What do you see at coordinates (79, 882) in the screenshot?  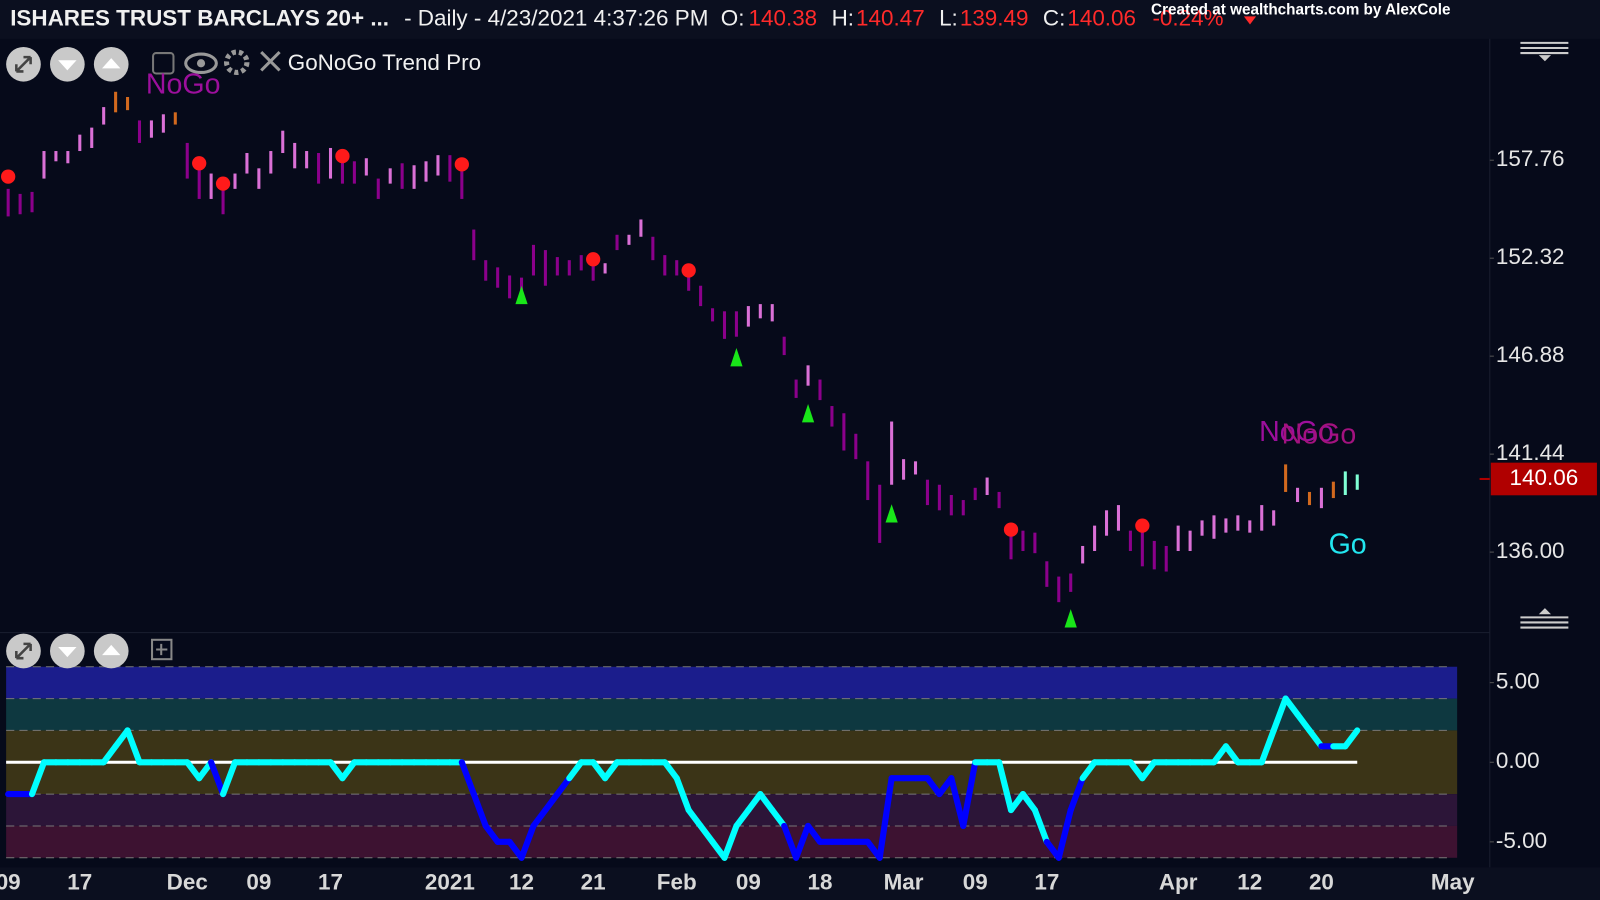 I see `x-tick-label: 17` at bounding box center [79, 882].